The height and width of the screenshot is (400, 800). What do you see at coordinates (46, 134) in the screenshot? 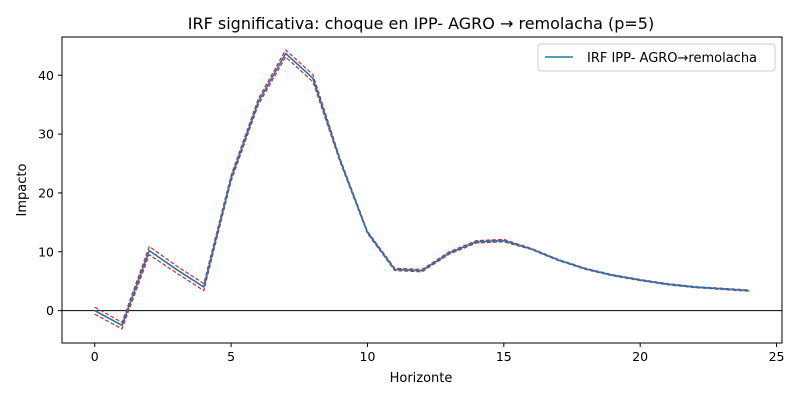
I see `y-tick-label: 30` at bounding box center [46, 134].